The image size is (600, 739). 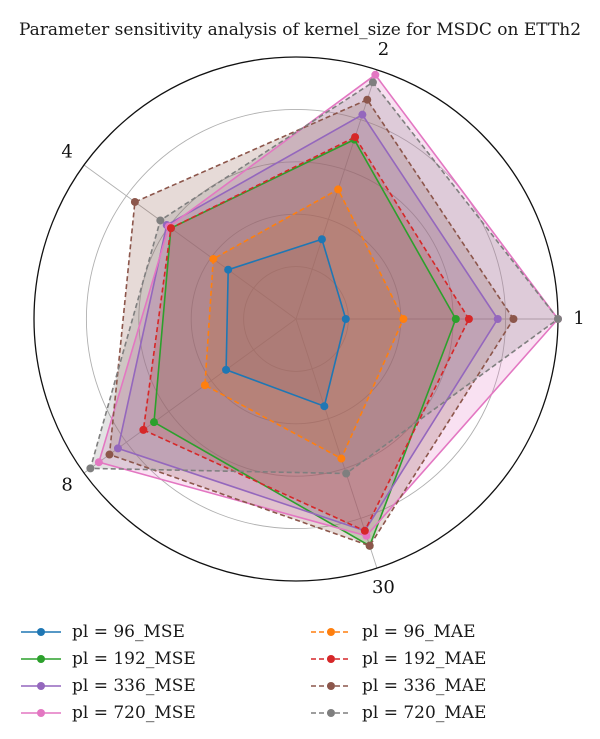 I want to click on legend-label-pl-96-mse: pl = 96_MSE, so click(x=128, y=632).